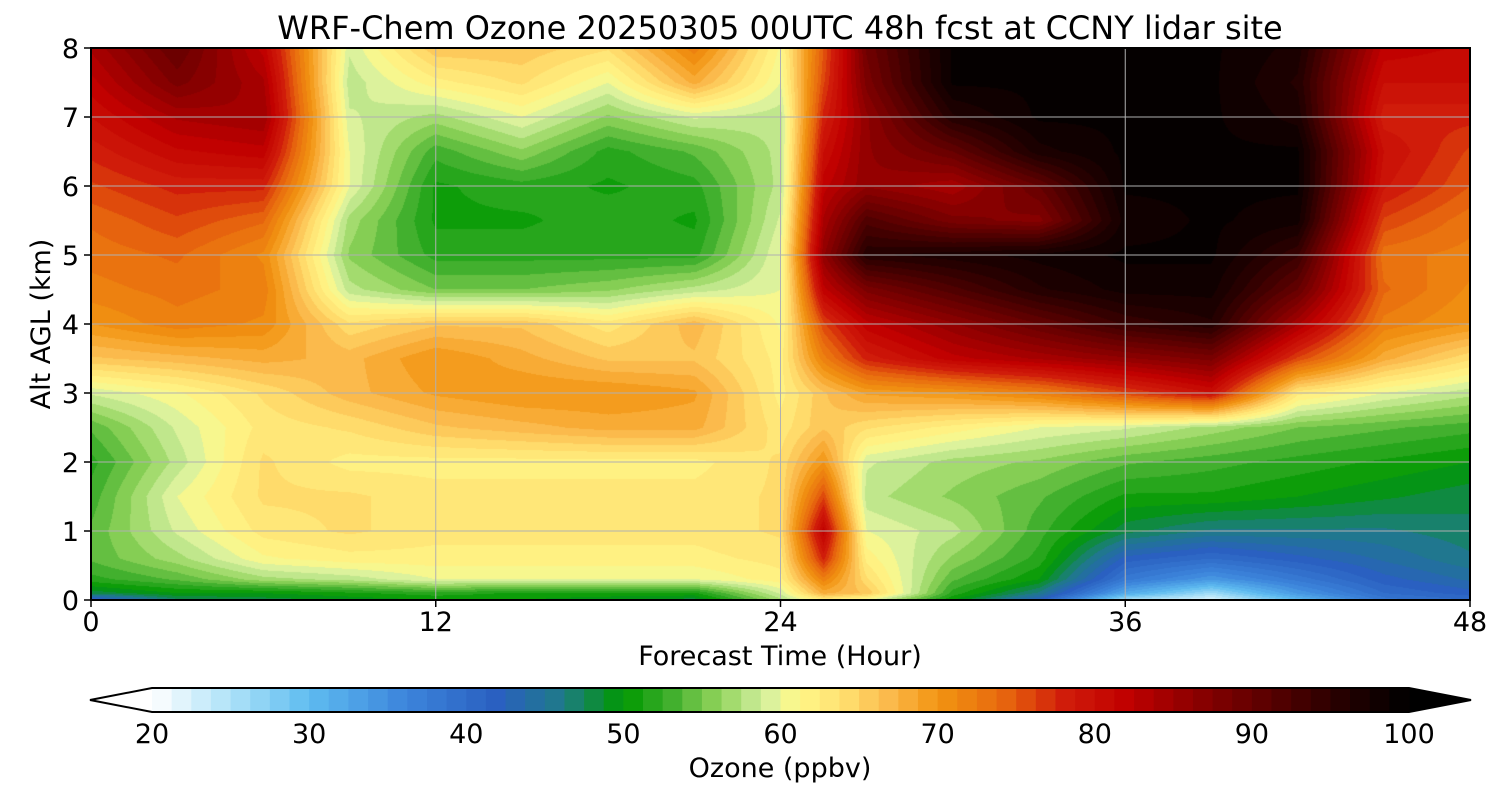  What do you see at coordinates (121, 700) in the screenshot?
I see `colorbar-min-arrow` at bounding box center [121, 700].